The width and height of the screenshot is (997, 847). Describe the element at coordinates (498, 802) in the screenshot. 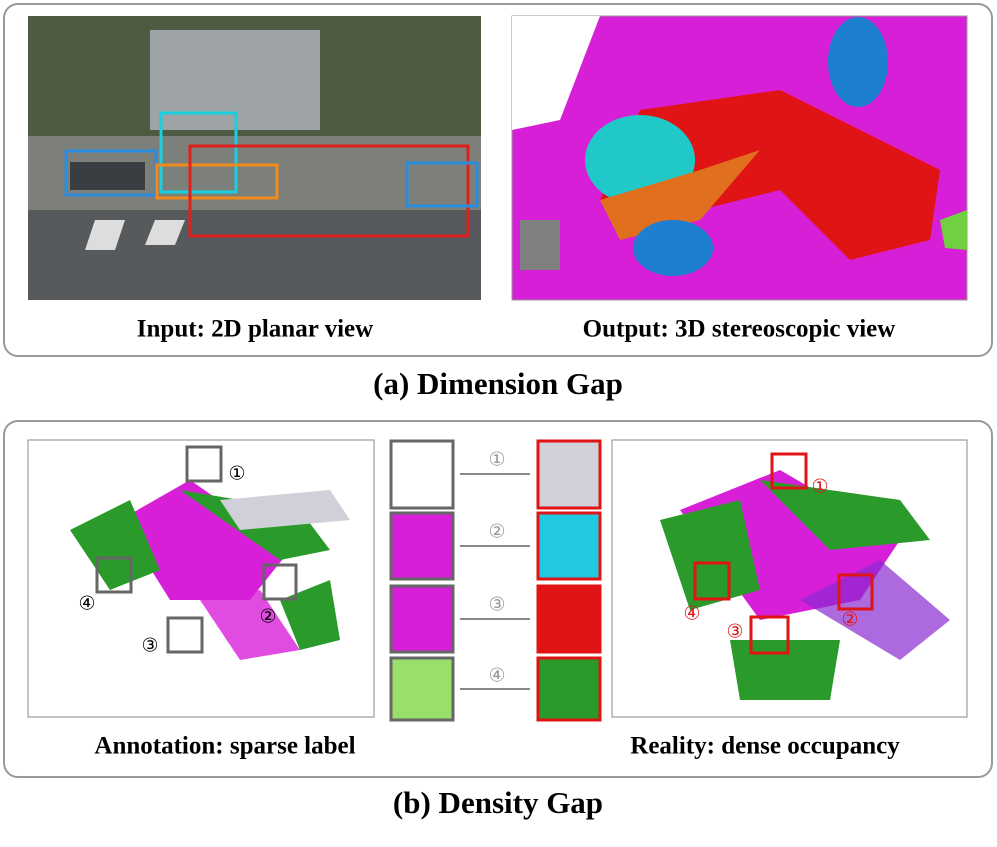

I see `panel-title: (b) Density Gap` at that location.